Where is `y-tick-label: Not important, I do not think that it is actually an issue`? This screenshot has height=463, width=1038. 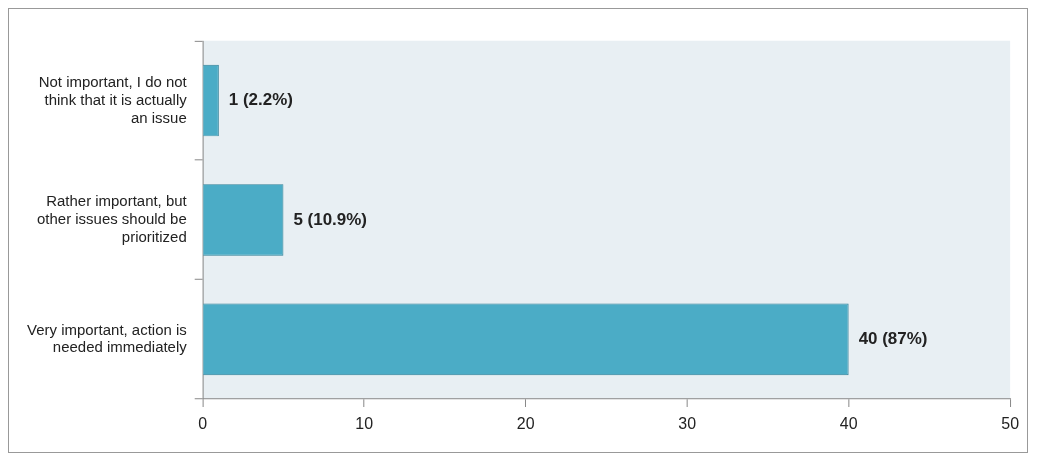 y-tick-label: Not important, I do not think that it is actually an issue is located at coordinates (113, 99).